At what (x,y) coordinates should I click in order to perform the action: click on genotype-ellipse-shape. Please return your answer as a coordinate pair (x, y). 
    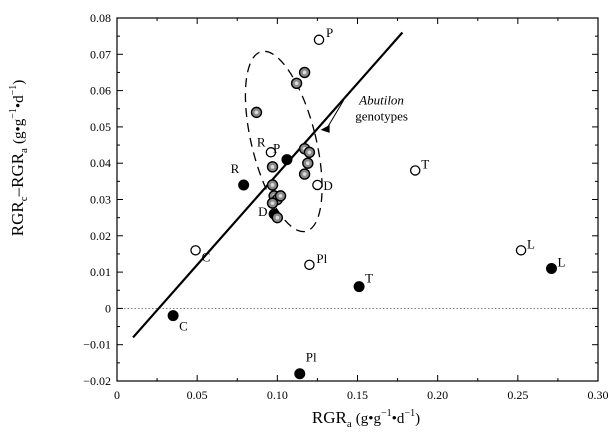
    Looking at the image, I should click on (283, 141).